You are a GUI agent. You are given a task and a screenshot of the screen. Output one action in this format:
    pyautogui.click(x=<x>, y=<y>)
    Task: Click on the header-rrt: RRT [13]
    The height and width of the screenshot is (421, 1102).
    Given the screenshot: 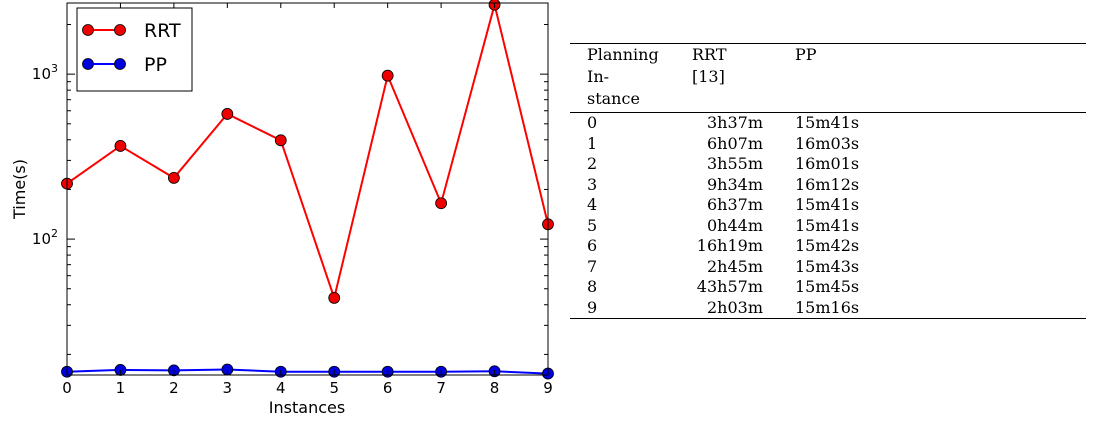 What is the action you would take?
    pyautogui.click(x=743, y=78)
    